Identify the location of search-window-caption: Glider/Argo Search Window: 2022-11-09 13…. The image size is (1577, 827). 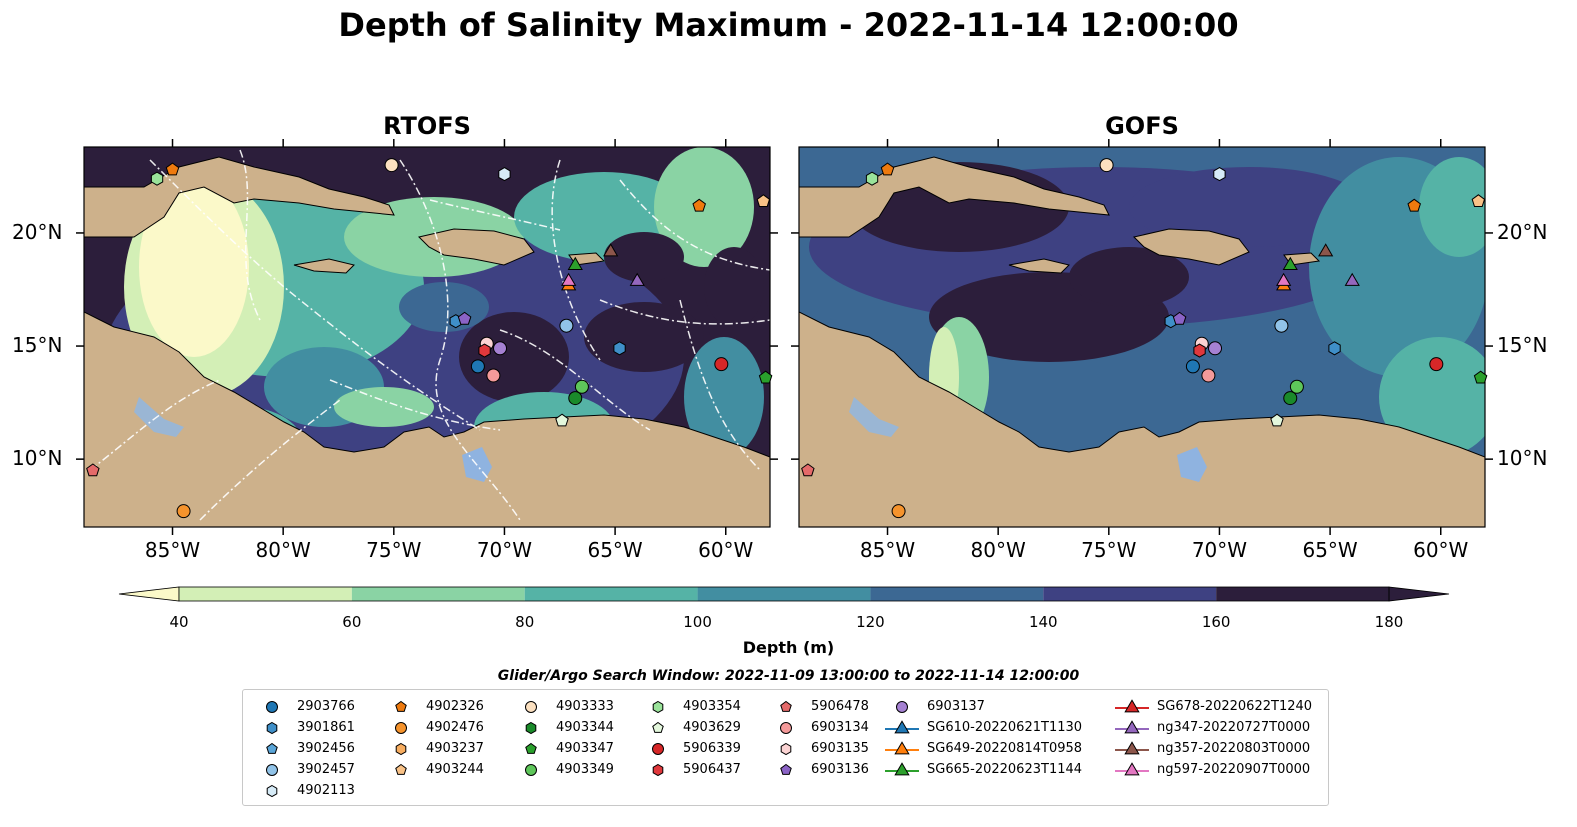
(788, 676).